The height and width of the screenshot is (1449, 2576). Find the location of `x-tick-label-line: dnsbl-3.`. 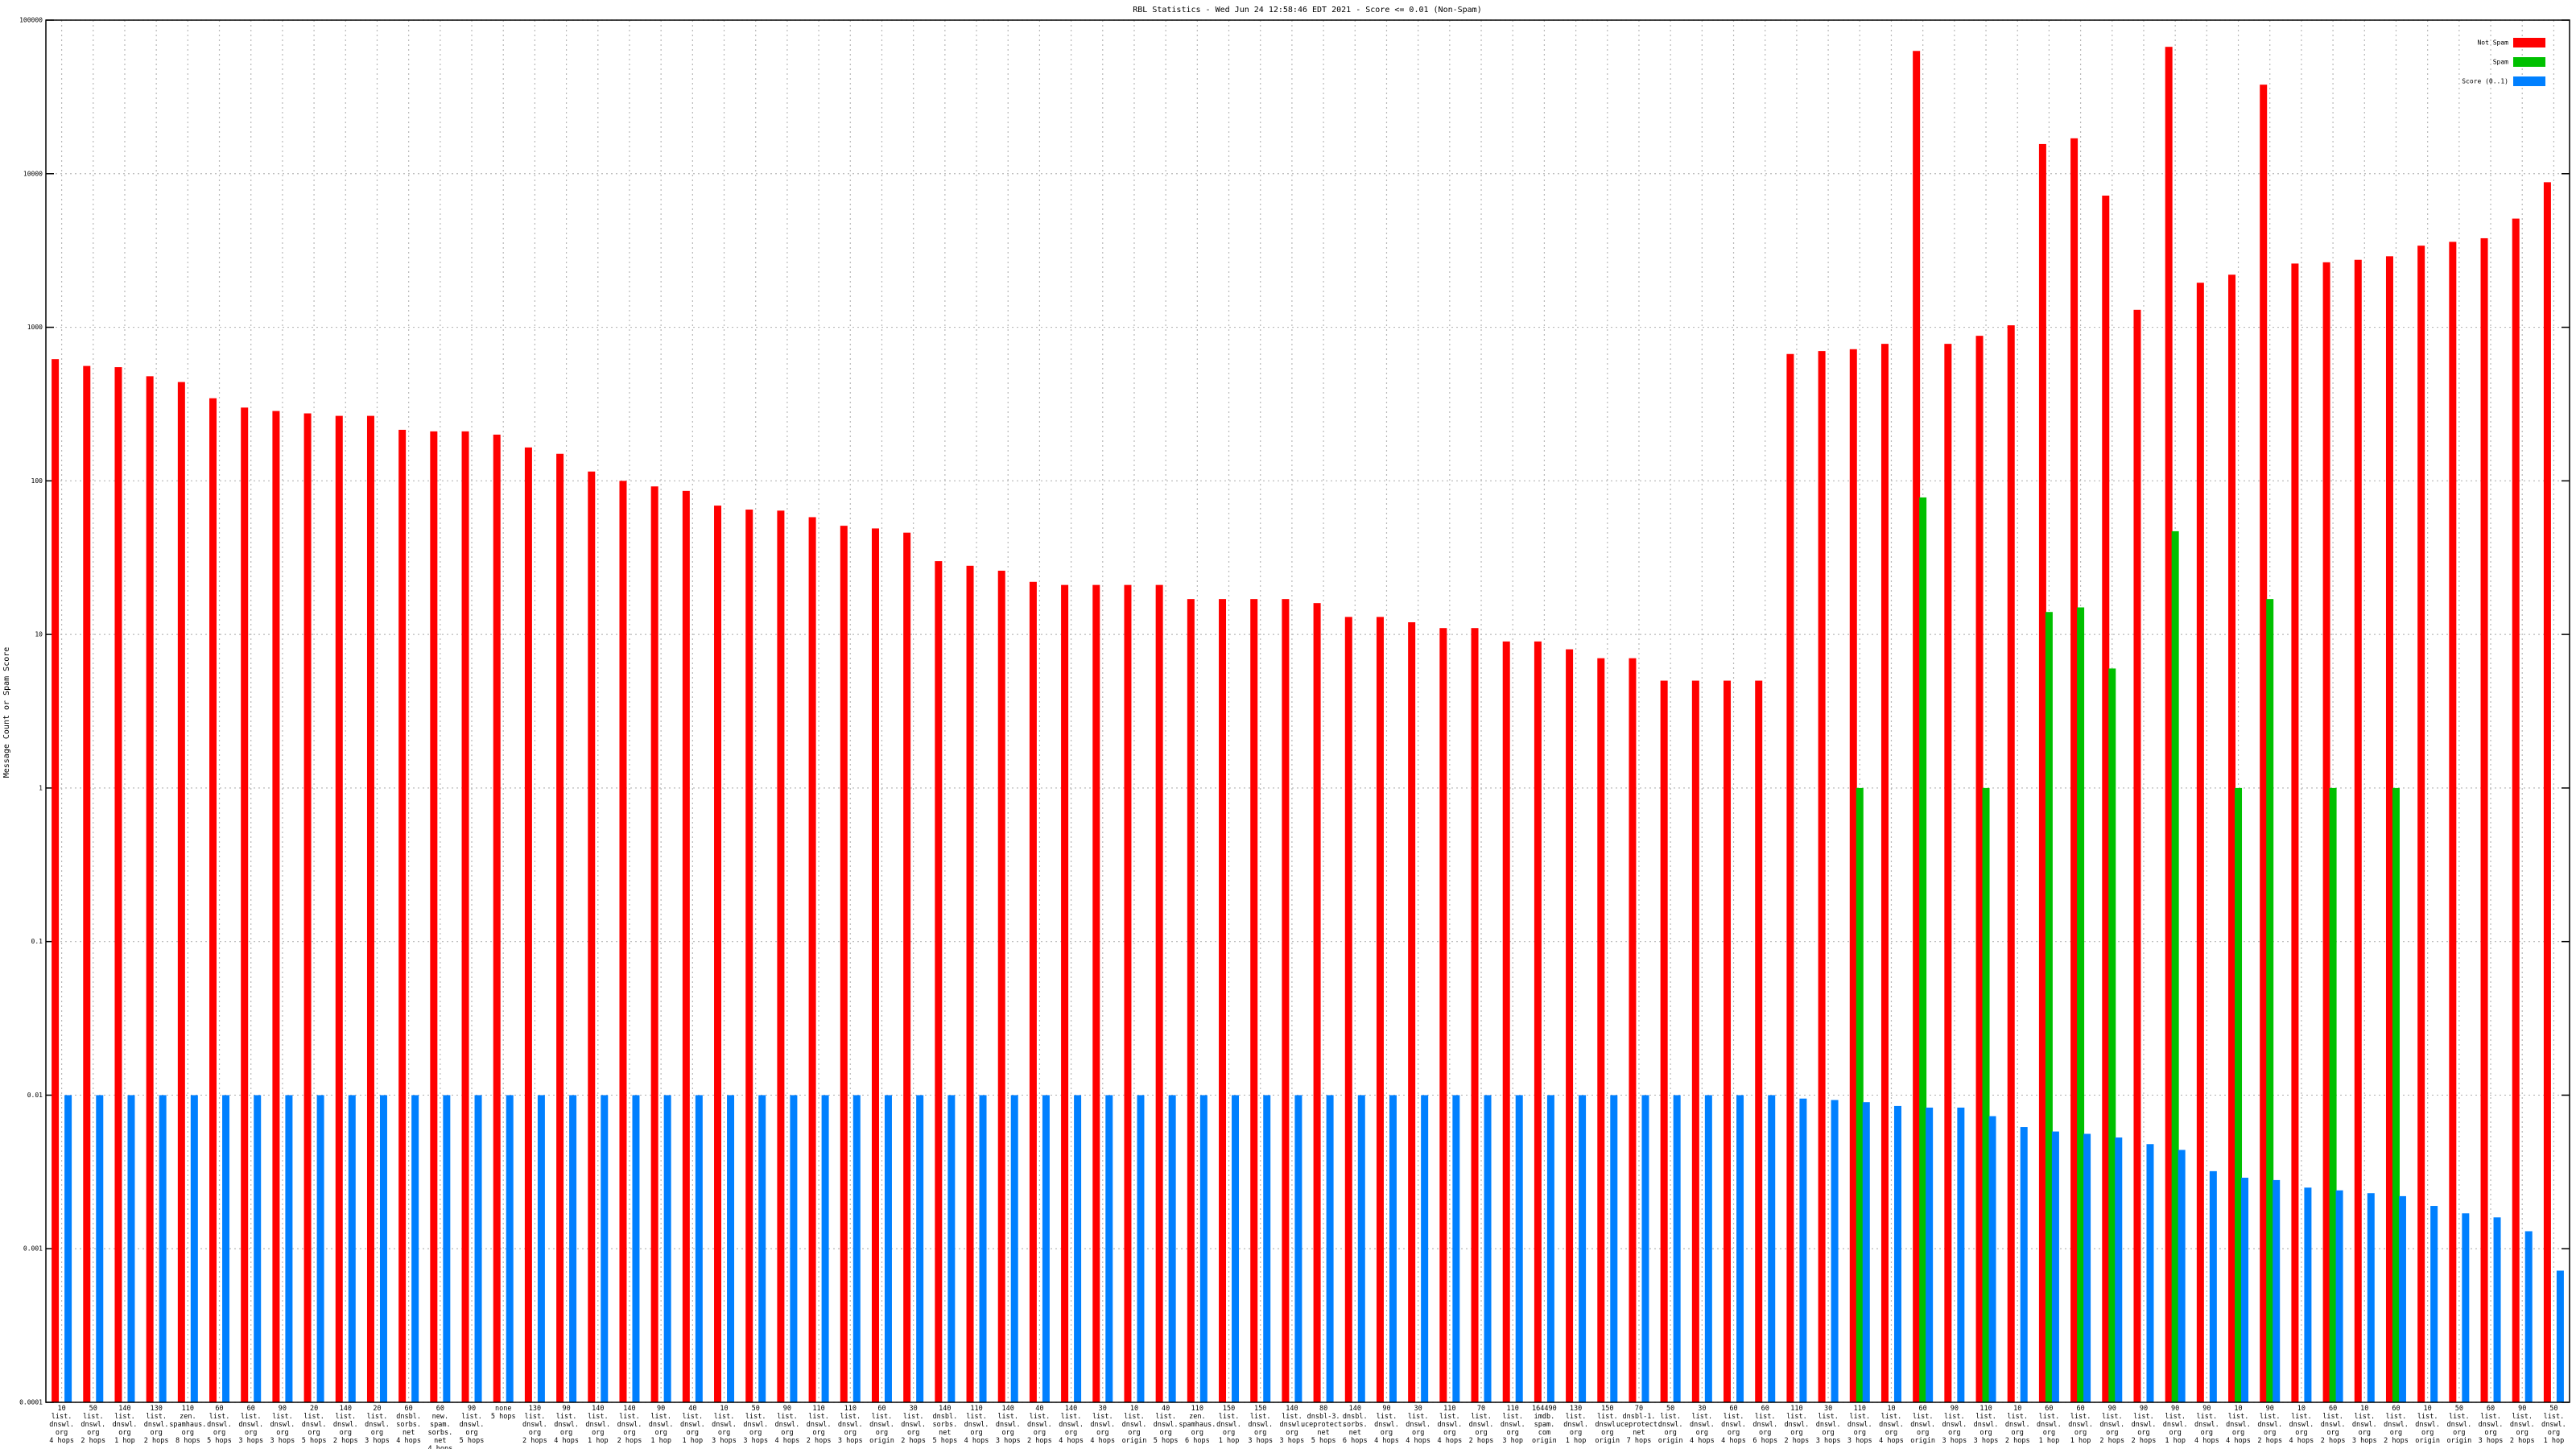

x-tick-label-line: dnsbl-3. is located at coordinates (1323, 1417).